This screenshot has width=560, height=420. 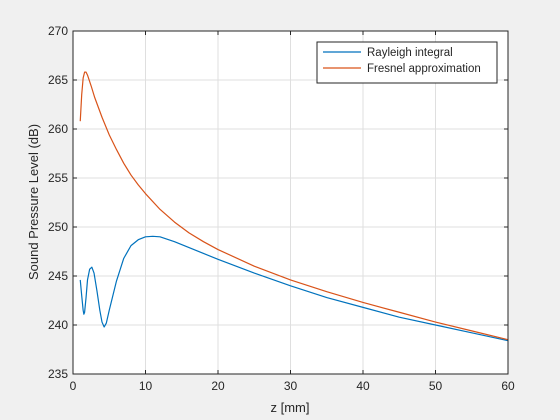 What do you see at coordinates (508, 386) in the screenshot?
I see `x-tick-label: 60` at bounding box center [508, 386].